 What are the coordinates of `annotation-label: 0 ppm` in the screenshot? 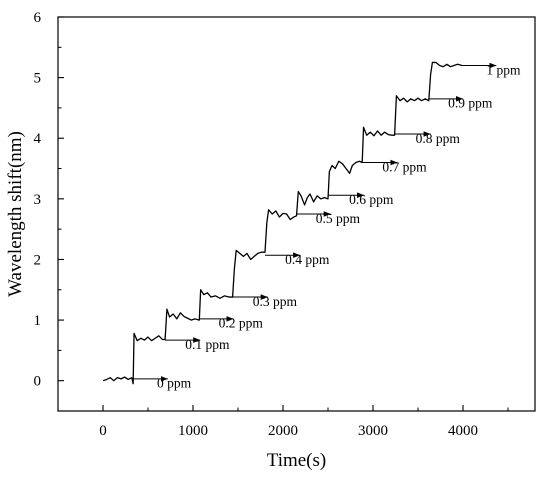 It's located at (174, 383).